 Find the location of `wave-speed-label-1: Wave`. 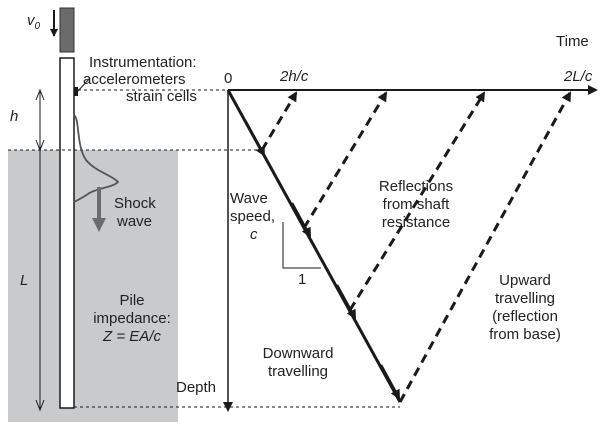

wave-speed-label-1: Wave is located at coordinates (249, 198).